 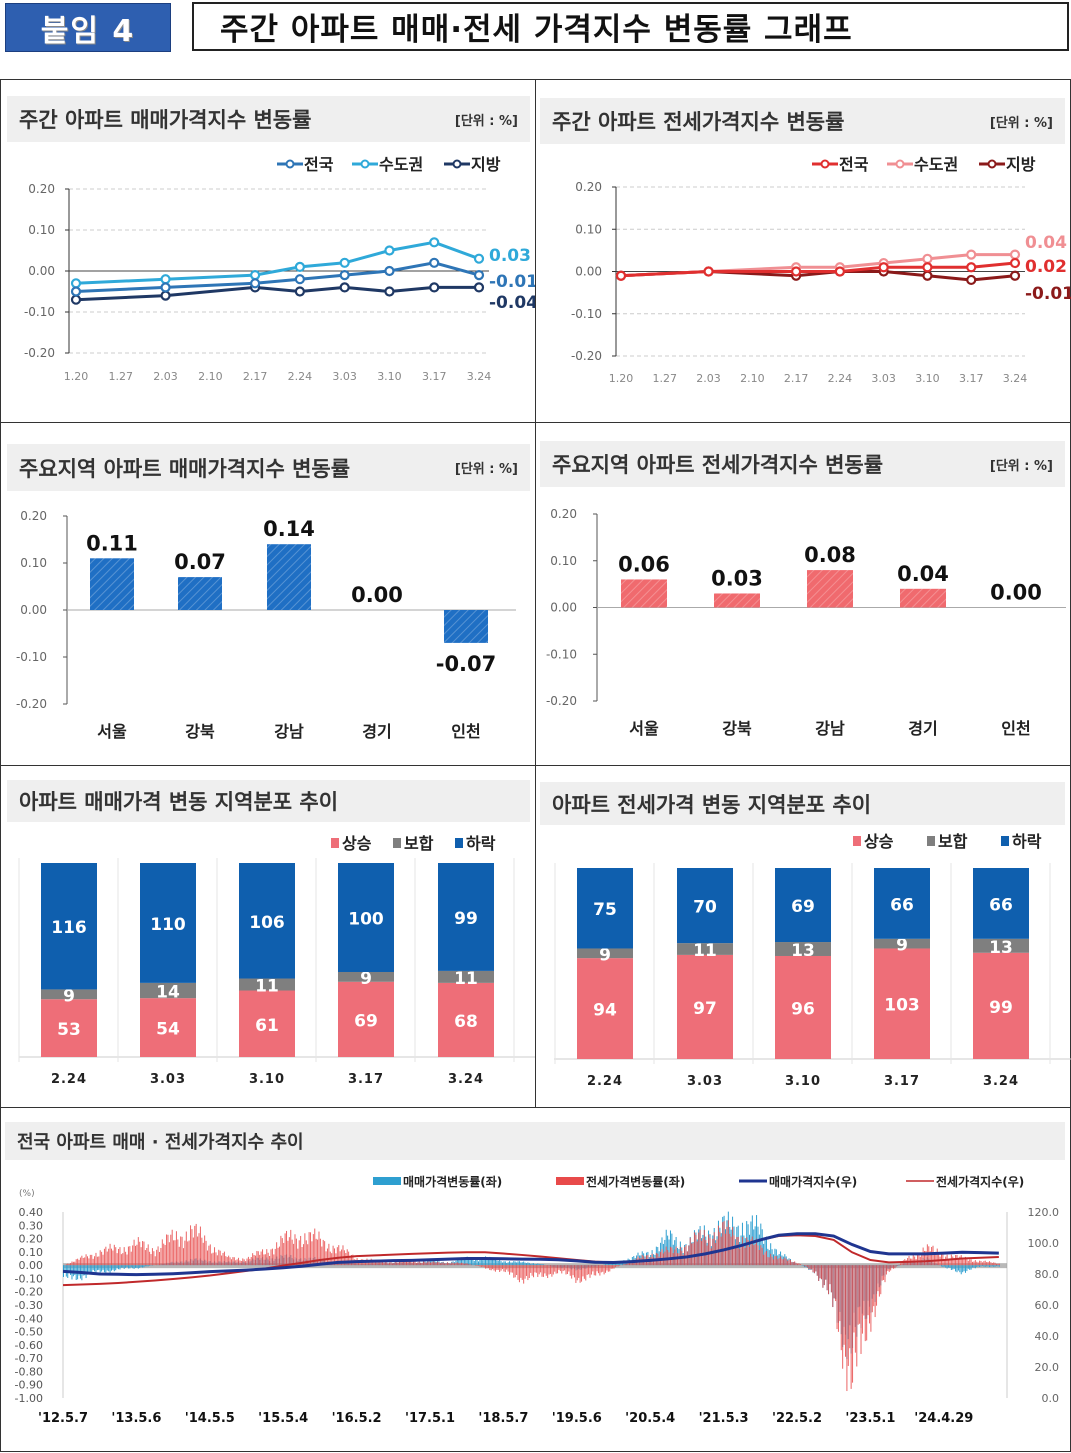 What do you see at coordinates (854, 164) in the screenshot?
I see `legend-label: 전국` at bounding box center [854, 164].